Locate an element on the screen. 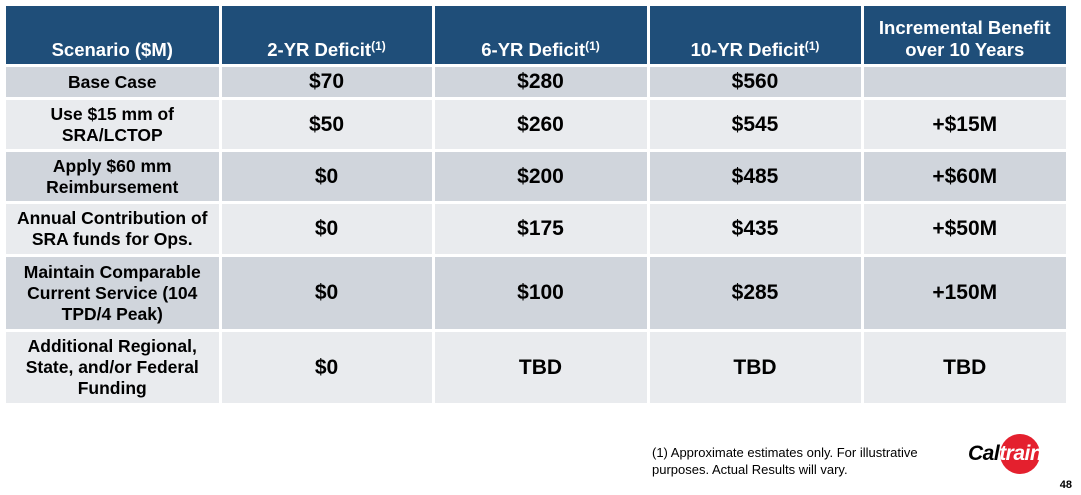 Image resolution: width=1081 pixels, height=495 pixels. caltrain-logo: Caltrain is located at coordinates (1018, 456).